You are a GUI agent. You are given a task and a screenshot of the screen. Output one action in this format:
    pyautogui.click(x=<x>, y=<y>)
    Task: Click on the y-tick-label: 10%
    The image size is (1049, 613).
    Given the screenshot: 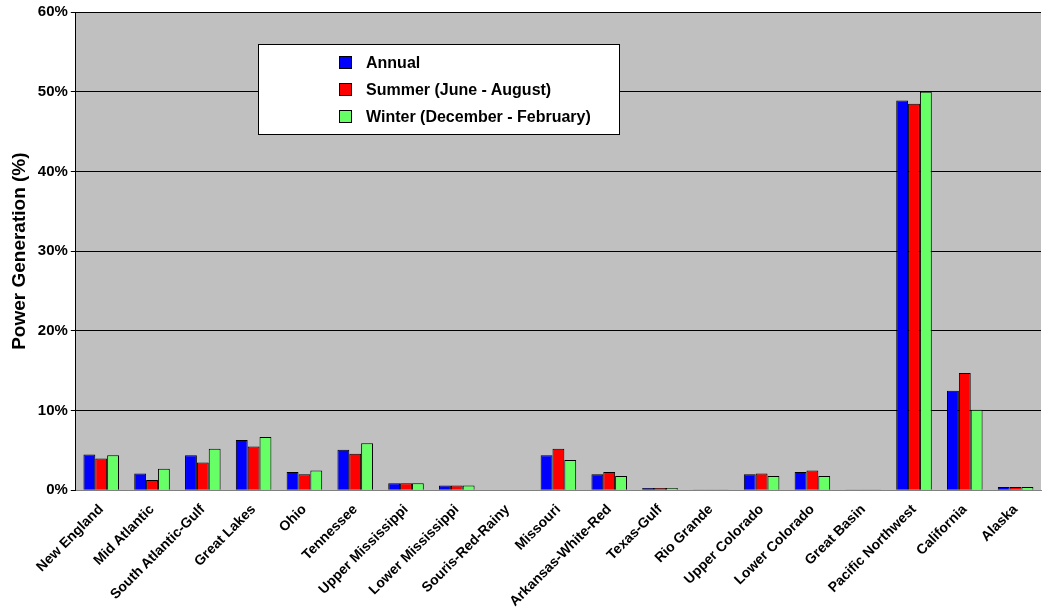 What is the action you would take?
    pyautogui.click(x=52, y=409)
    